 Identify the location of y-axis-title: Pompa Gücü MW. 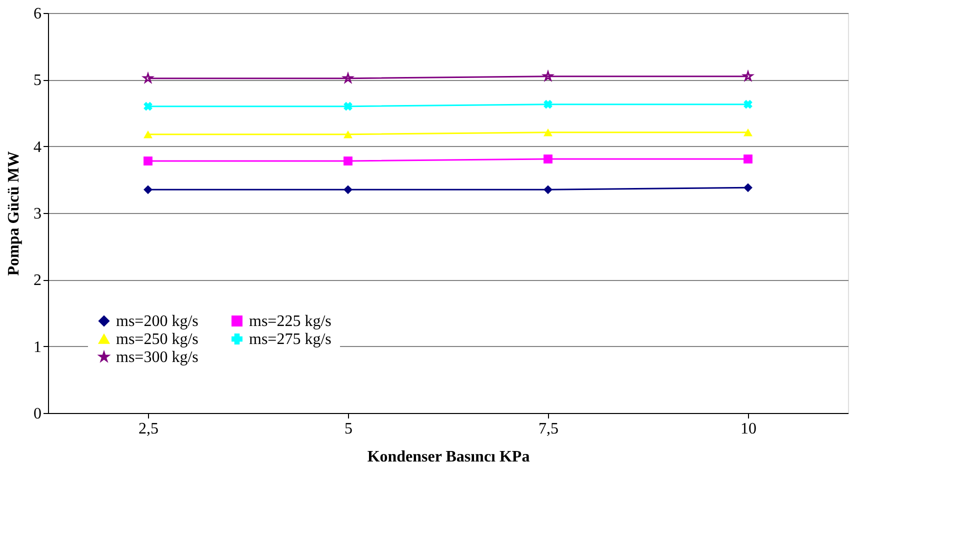
(14, 213).